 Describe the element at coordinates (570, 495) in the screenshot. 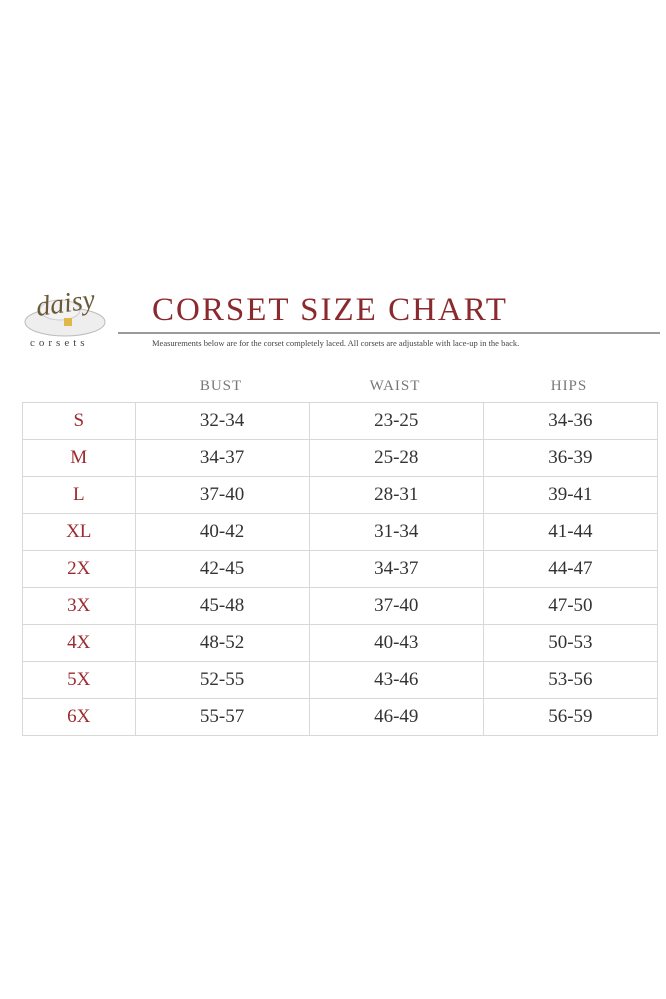

I see `hips-cell: 39-41` at that location.